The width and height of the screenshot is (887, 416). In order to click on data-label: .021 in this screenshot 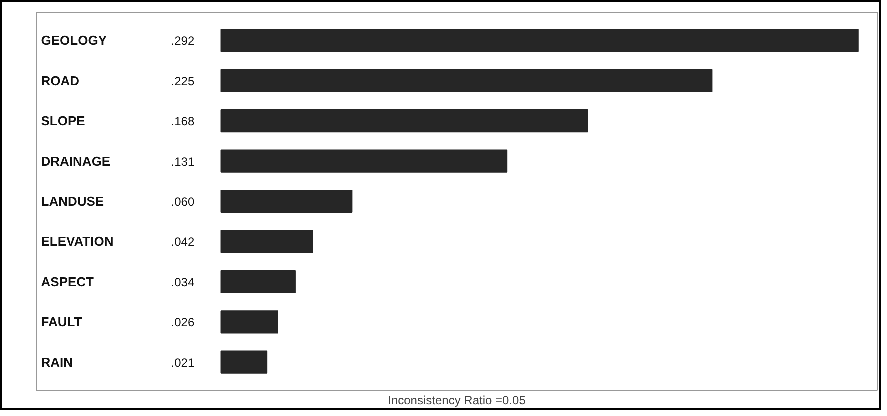, I will do `click(183, 363)`.